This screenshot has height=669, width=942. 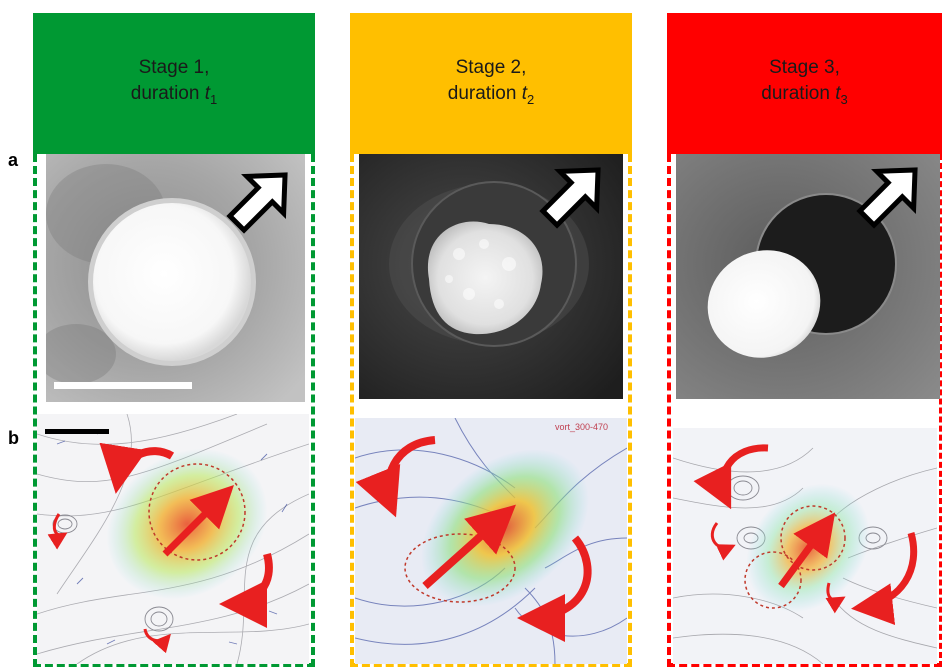 What do you see at coordinates (174, 67) in the screenshot?
I see `stage-1-title: Stage 1,` at bounding box center [174, 67].